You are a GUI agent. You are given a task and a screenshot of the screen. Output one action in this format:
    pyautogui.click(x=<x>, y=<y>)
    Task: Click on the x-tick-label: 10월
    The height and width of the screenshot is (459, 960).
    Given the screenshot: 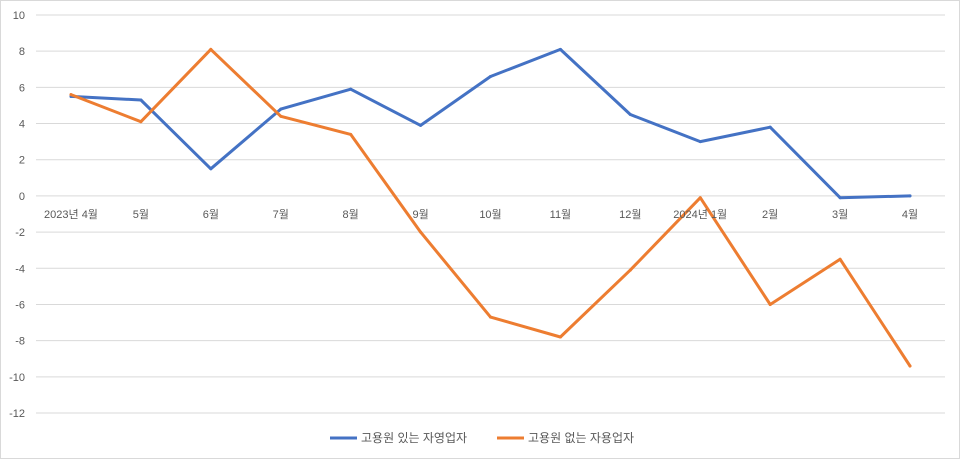 What is the action you would take?
    pyautogui.click(x=490, y=214)
    